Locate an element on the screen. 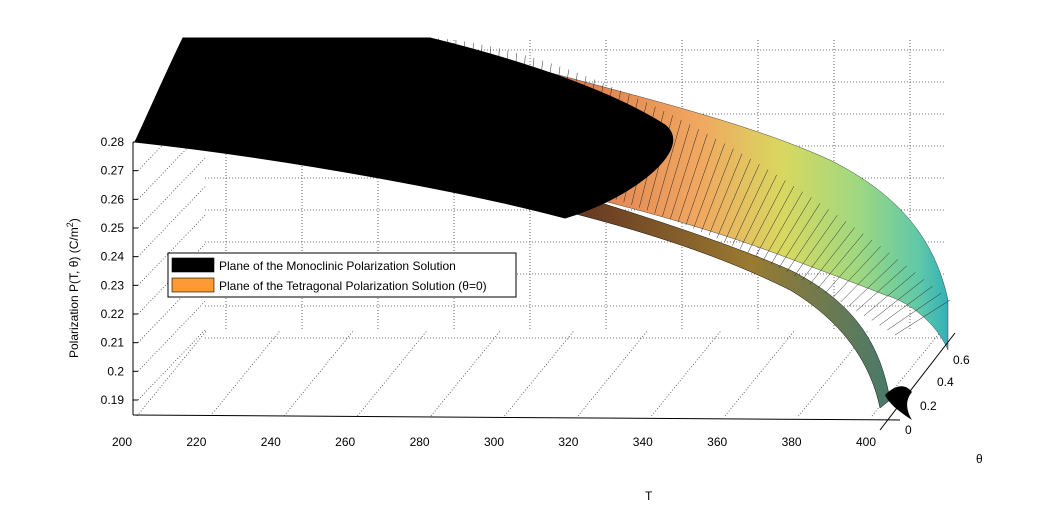 This screenshot has width=1051, height=507. tetragonal-surface-side is located at coordinates (725, 299).